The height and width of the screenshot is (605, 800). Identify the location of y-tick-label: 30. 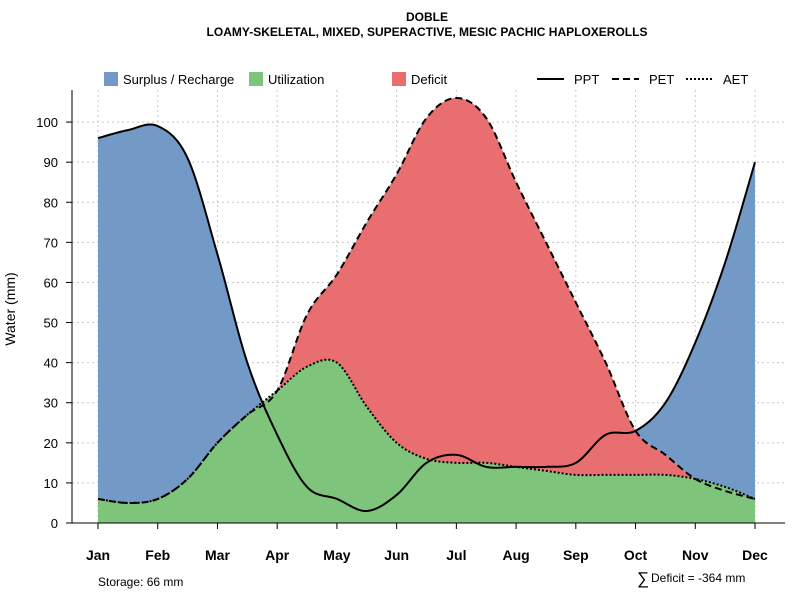
(51, 403).